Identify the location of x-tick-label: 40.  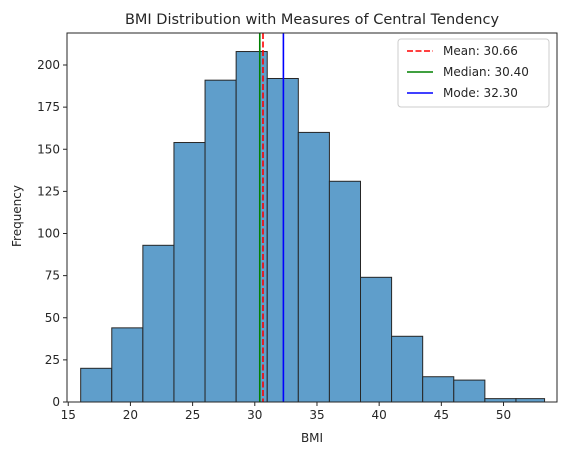
(379, 415).